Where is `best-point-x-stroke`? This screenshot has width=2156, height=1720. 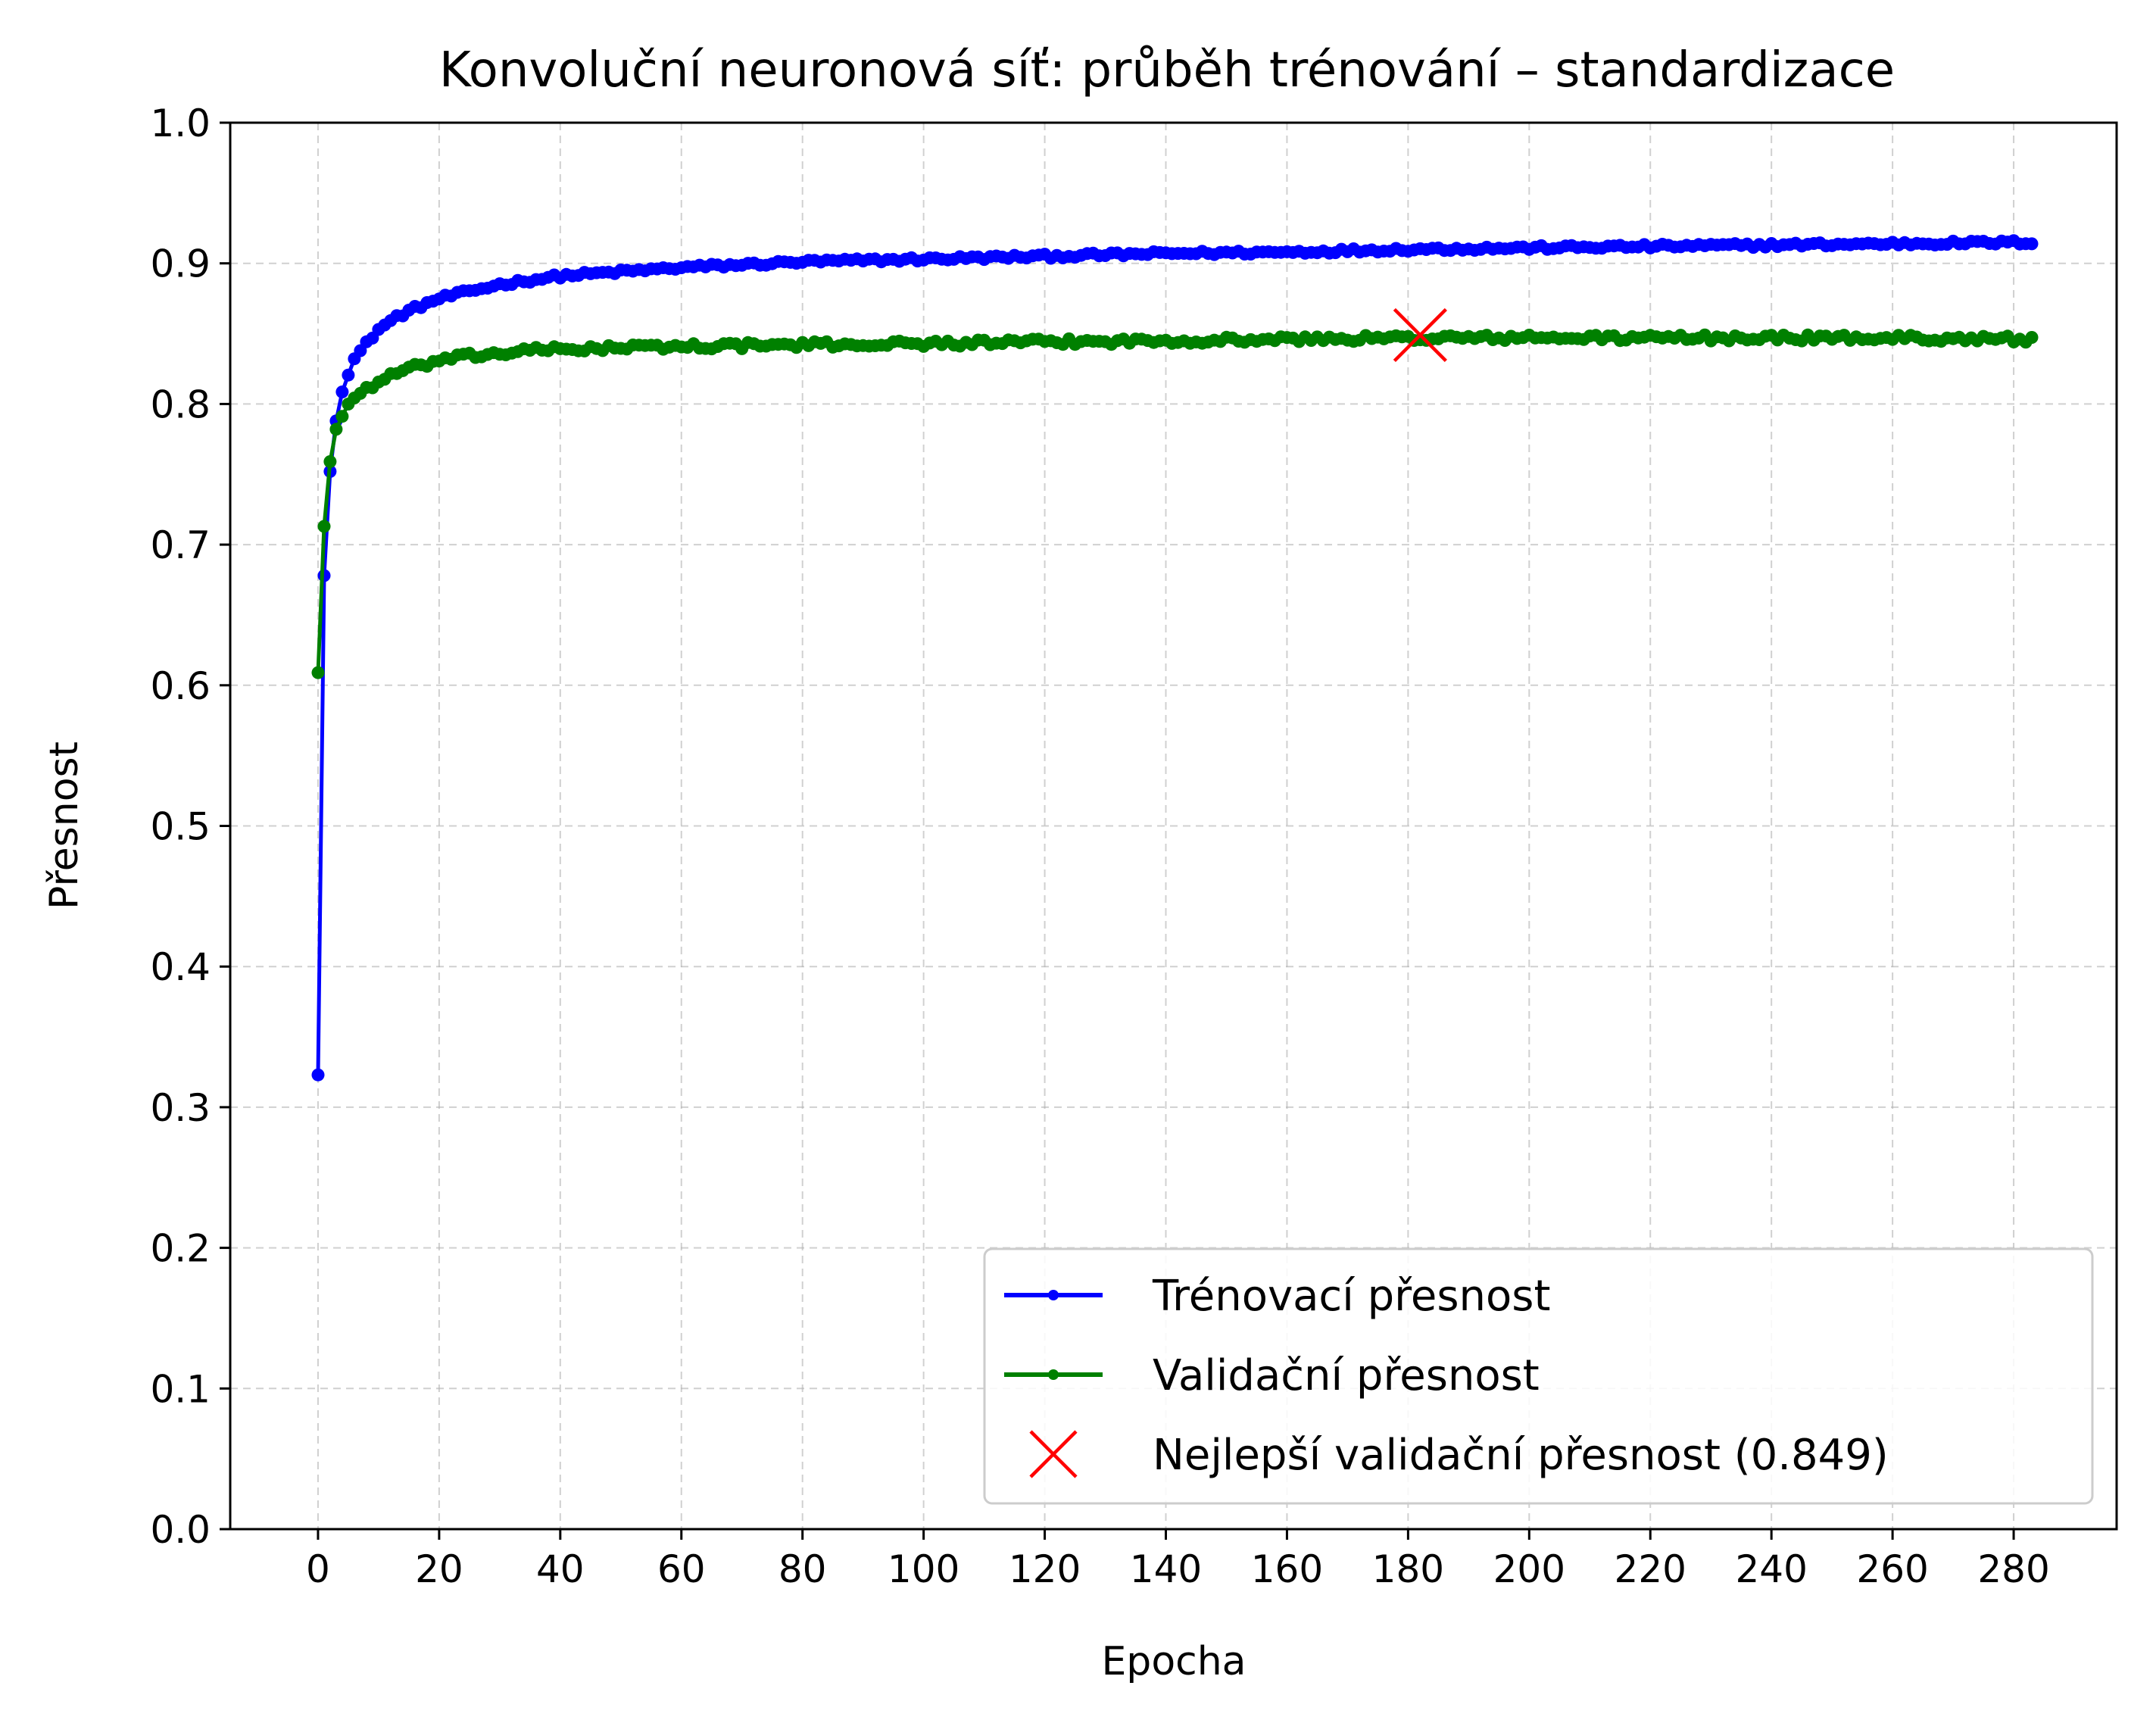 best-point-x-stroke is located at coordinates (1420, 334).